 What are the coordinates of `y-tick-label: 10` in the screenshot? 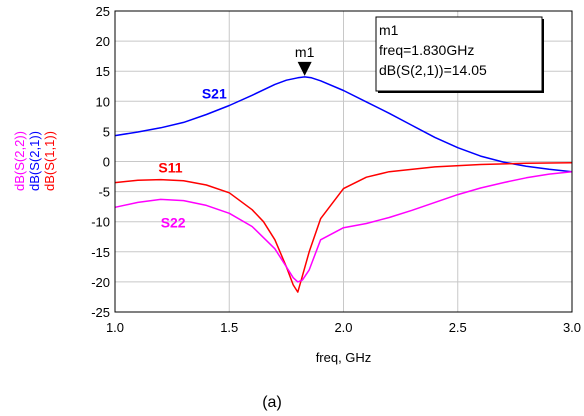 It's located at (103, 101).